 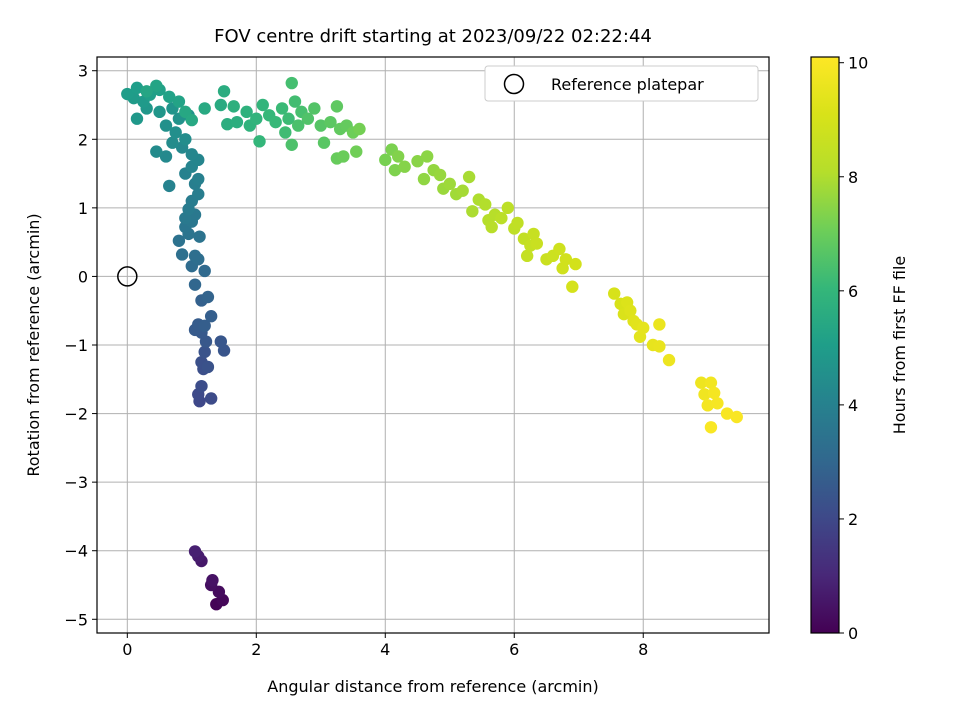 I want to click on y-tick-label: −3, so click(x=76, y=482).